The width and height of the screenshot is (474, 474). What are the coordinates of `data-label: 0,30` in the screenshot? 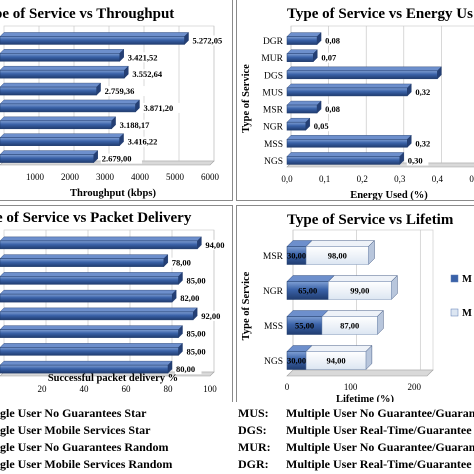 It's located at (415, 160).